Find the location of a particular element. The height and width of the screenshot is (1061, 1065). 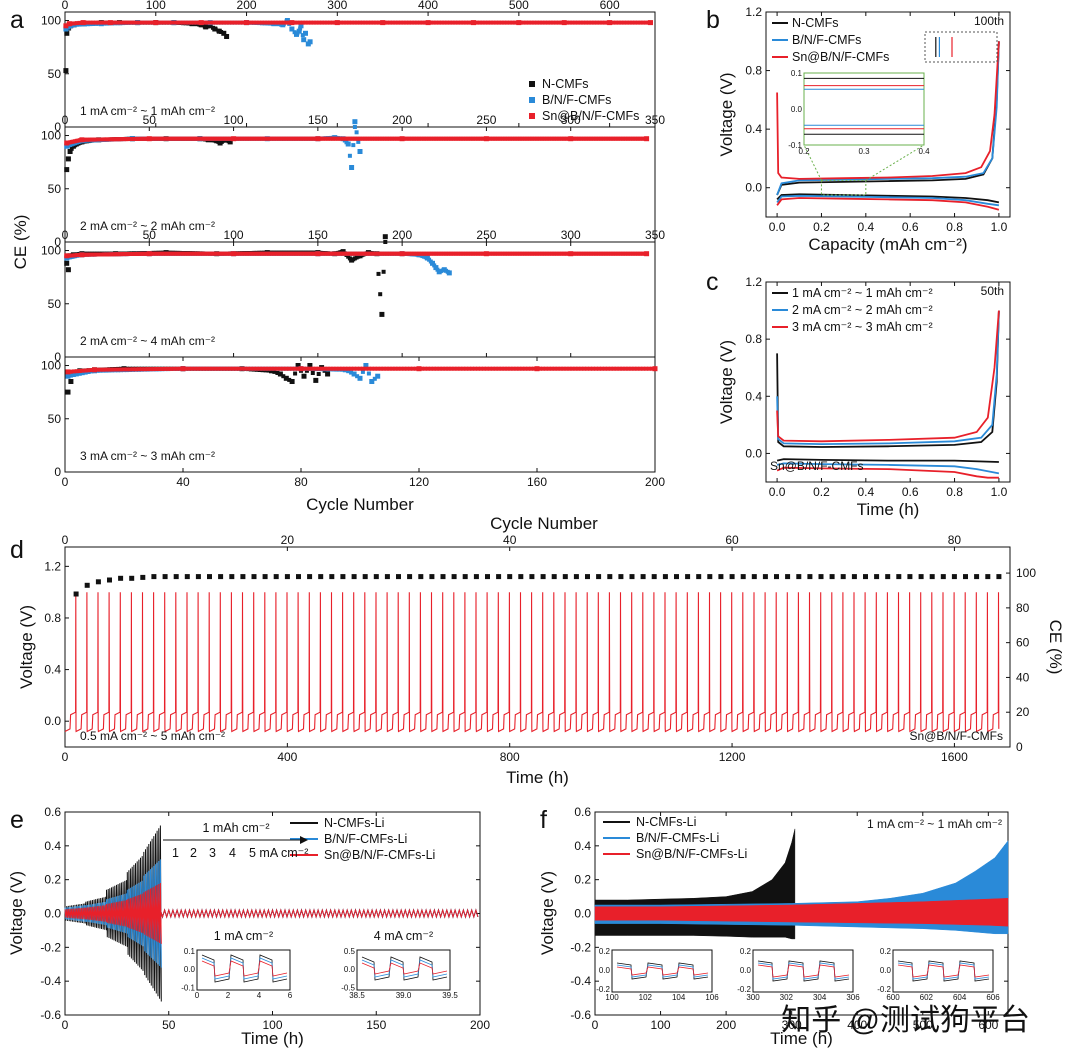

legend-marker is located at coordinates (532, 84).